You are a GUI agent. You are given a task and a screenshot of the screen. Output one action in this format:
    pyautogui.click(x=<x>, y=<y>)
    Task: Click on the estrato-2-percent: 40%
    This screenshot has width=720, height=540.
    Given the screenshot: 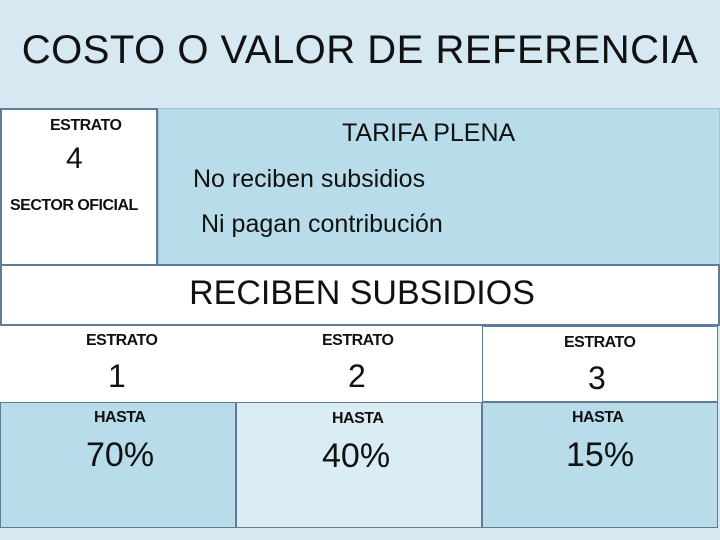 What is the action you would take?
    pyautogui.click(x=356, y=456)
    